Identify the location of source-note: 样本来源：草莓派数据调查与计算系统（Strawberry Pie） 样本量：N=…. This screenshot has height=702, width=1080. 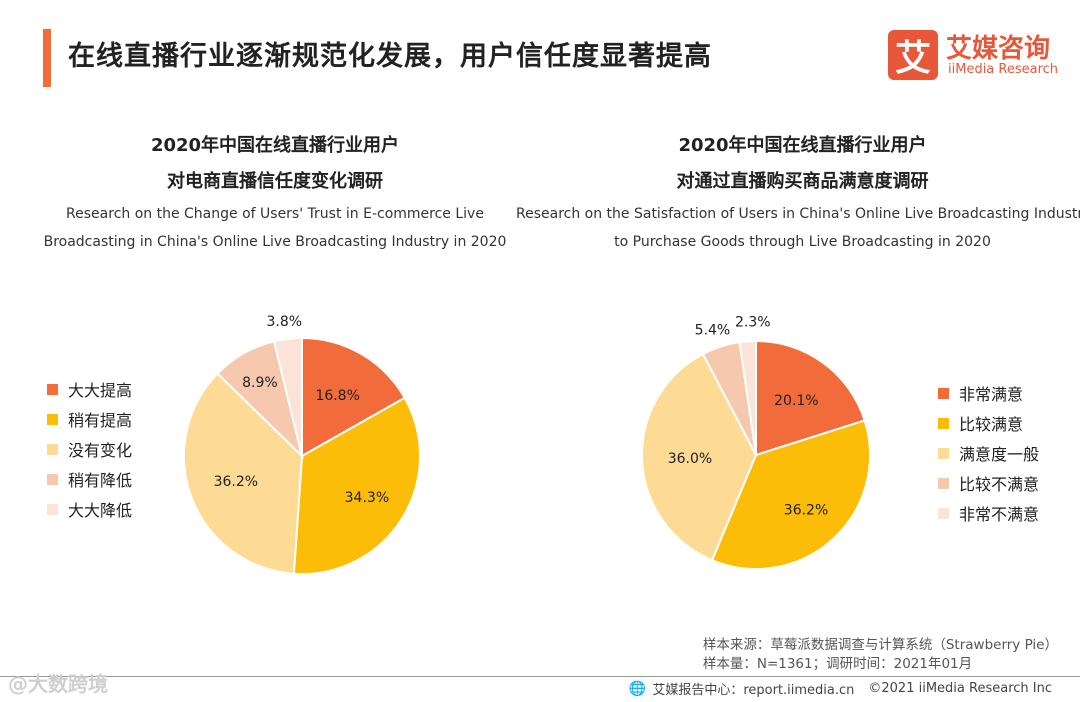
(880, 655).